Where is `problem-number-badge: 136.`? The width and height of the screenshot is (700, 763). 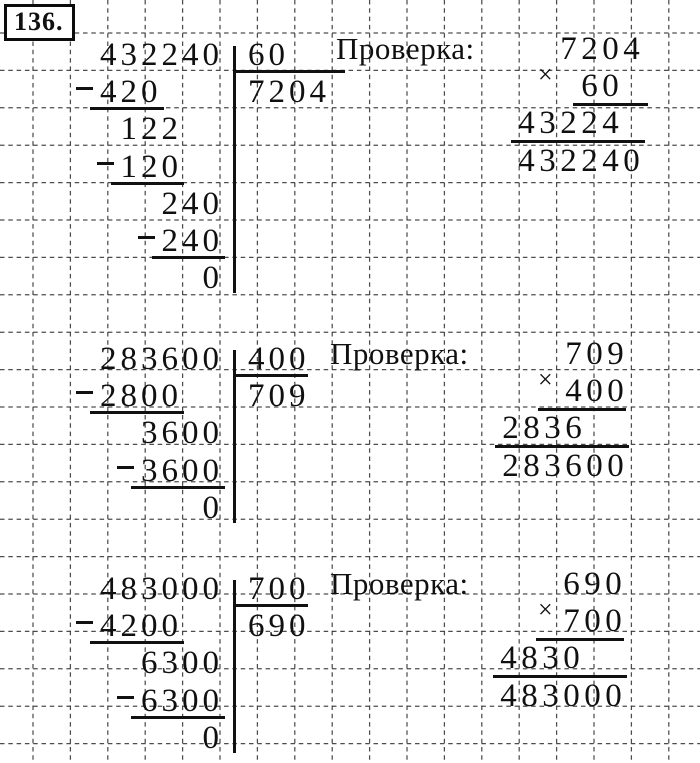
problem-number-badge: 136. is located at coordinates (39, 22).